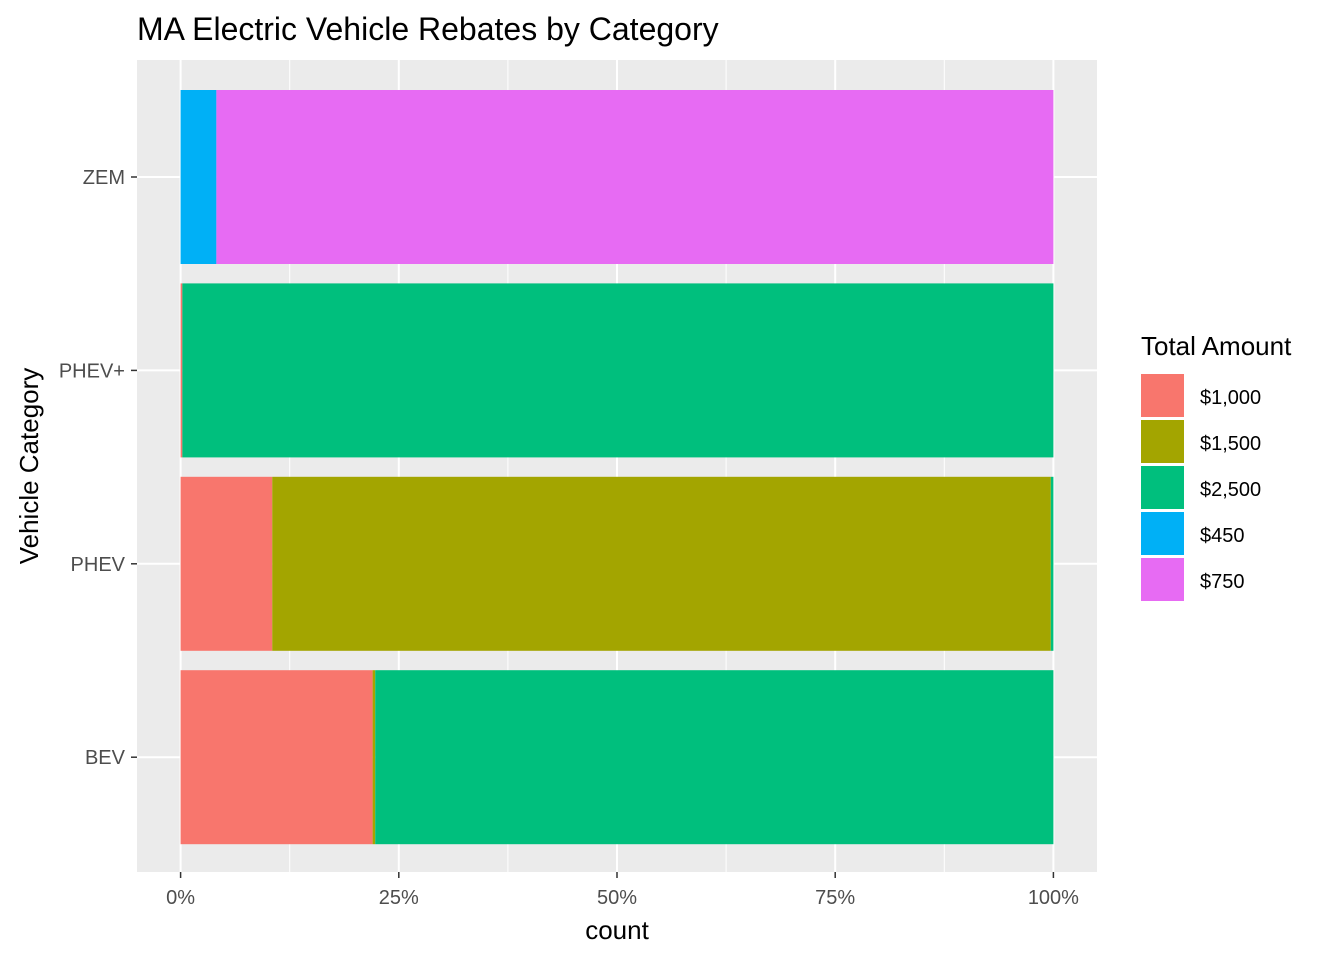 This screenshot has width=1344, height=960. Describe the element at coordinates (835, 898) in the screenshot. I see `x-tick-label: 75%` at that location.